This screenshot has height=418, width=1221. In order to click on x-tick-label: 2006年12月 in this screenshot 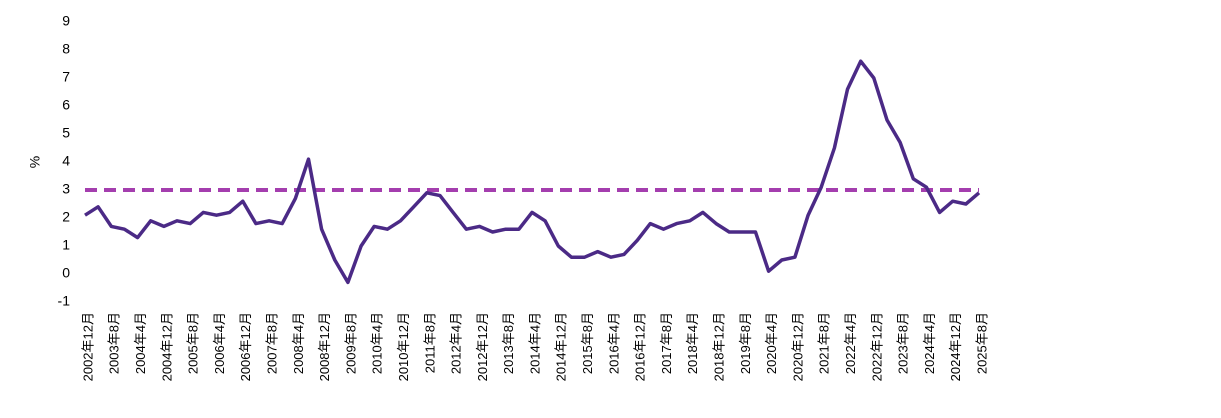, I will do `click(245, 346)`.